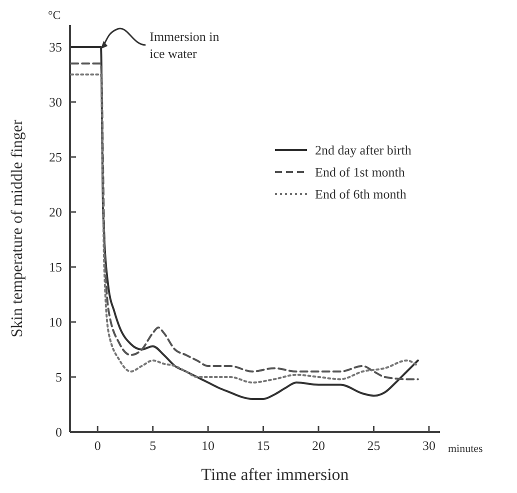 Image resolution: width=517 pixels, height=493 pixels. Describe the element at coordinates (55, 212) in the screenshot. I see `y-tick-label: 20` at that location.